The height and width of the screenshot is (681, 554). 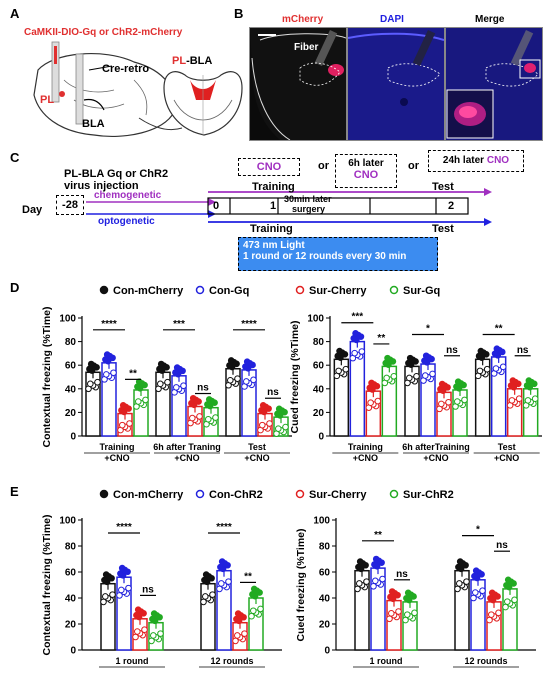 I want to click on optogenetic-label: optogenetic, so click(x=126, y=221).